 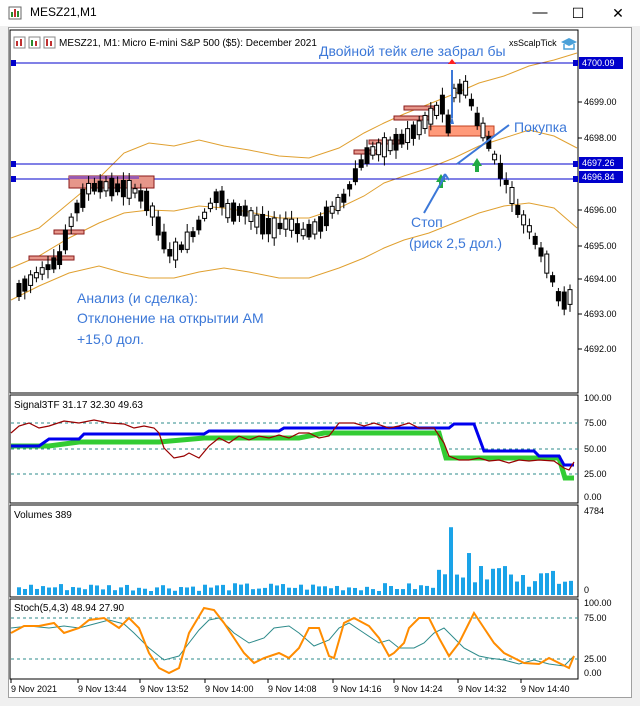 I want to click on close-button: ✕, so click(x=618, y=13).